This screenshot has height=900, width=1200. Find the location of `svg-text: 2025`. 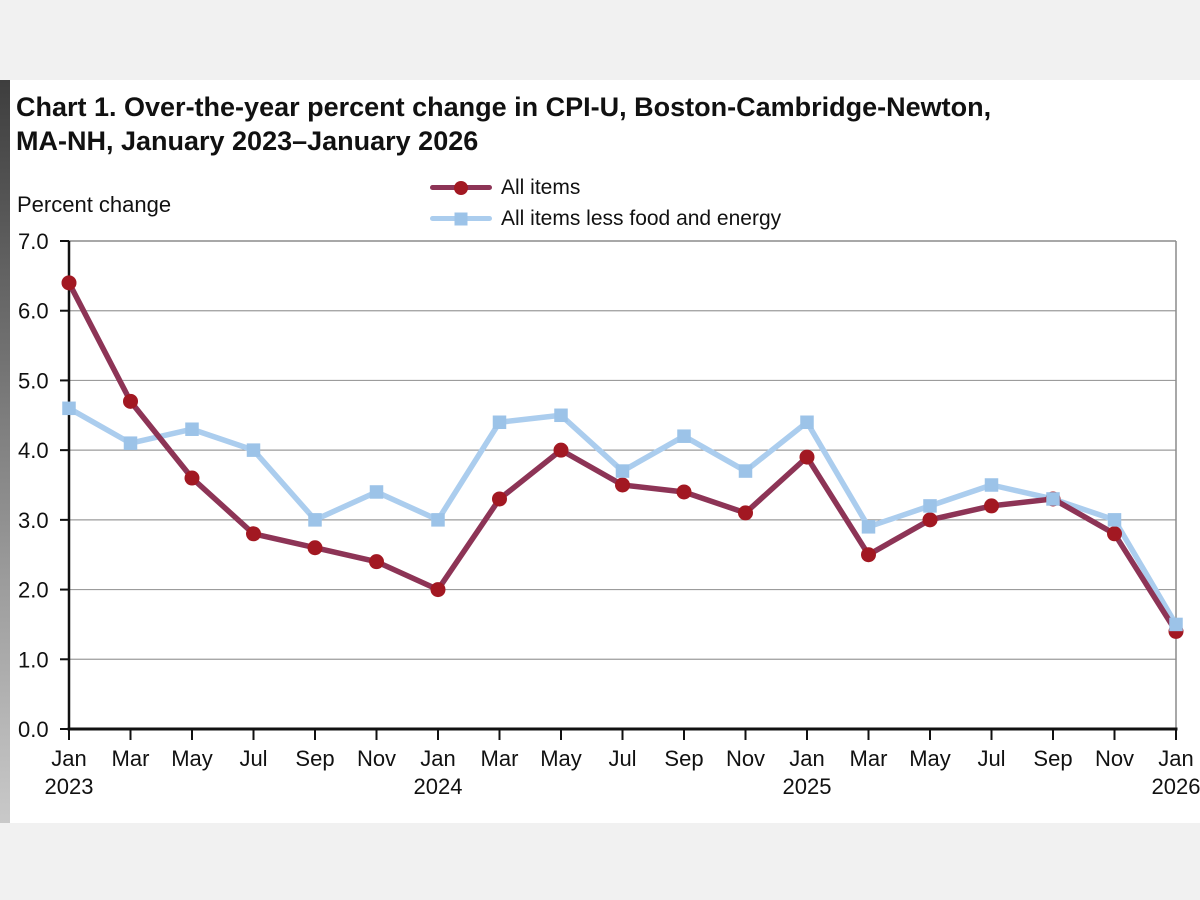

svg-text: 2025 is located at coordinates (807, 786).